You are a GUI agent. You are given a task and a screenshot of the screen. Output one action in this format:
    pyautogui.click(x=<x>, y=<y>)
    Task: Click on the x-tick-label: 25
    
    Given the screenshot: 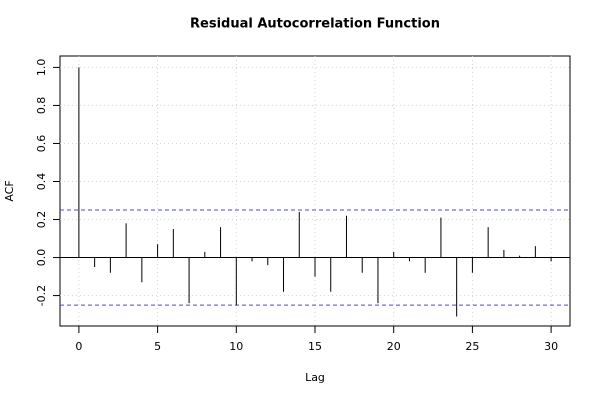 What is the action you would take?
    pyautogui.click(x=472, y=346)
    